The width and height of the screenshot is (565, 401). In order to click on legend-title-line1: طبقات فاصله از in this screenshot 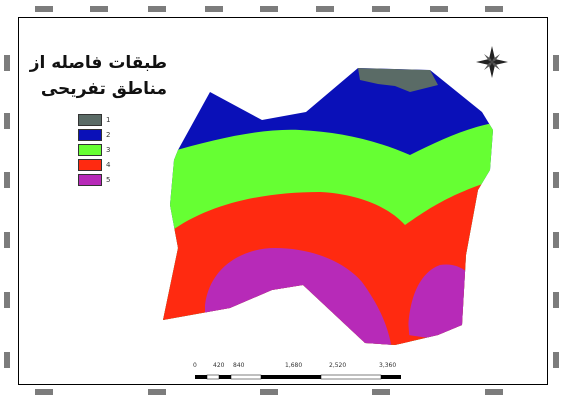, I will do `click(98, 63)`.